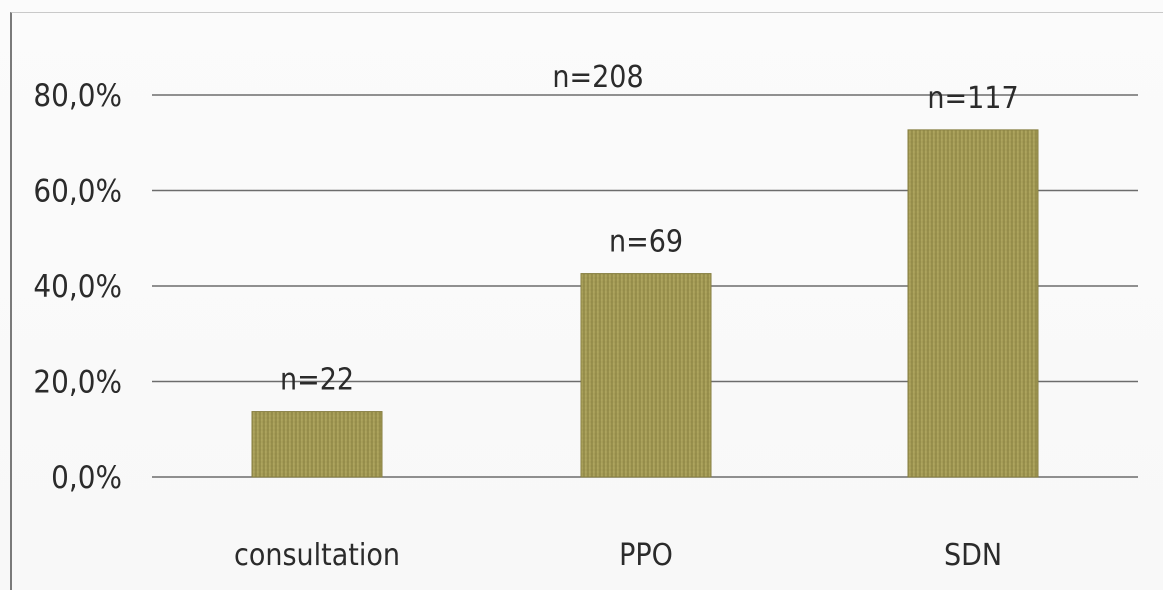 Image resolution: width=1163 pixels, height=590 pixels. What do you see at coordinates (317, 380) in the screenshot?
I see `data-label: n=22` at bounding box center [317, 380].